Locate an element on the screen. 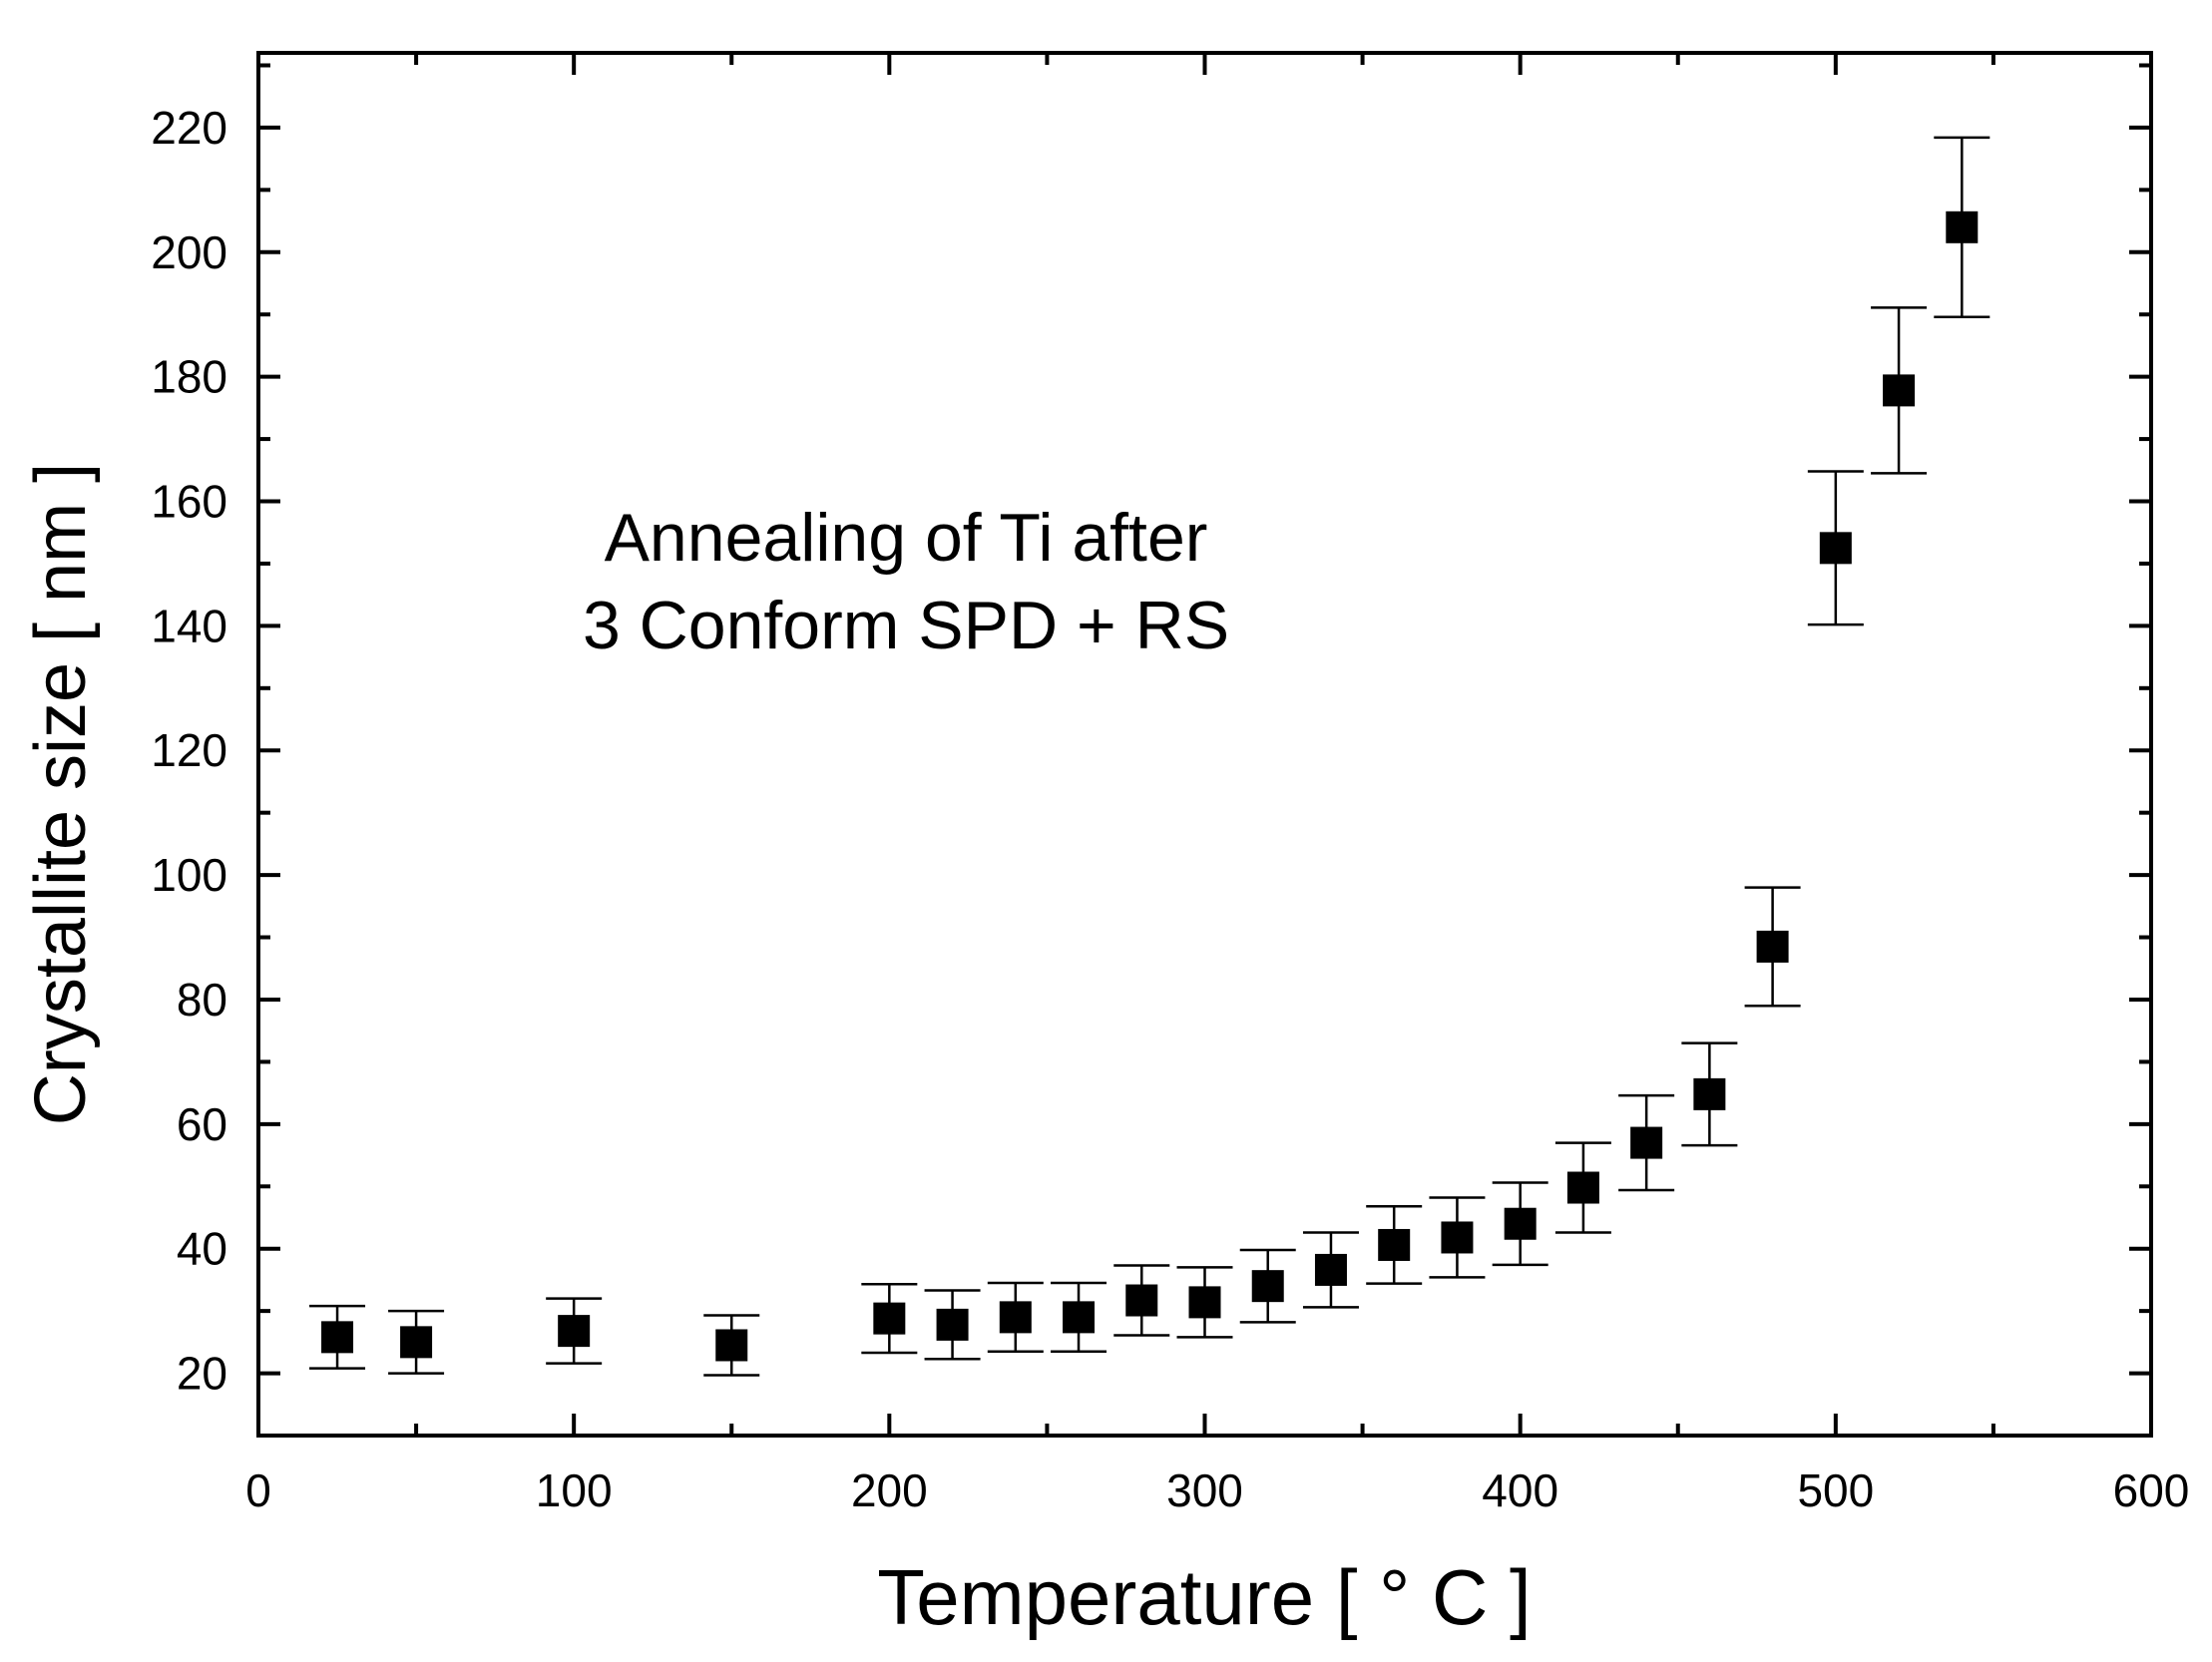 The width and height of the screenshot is (2212, 1662). x-tick-label: 200 is located at coordinates (890, 1490).